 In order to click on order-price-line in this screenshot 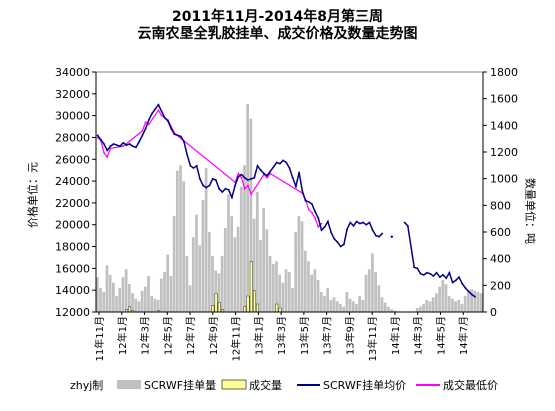, I will do `click(440, 259)`.